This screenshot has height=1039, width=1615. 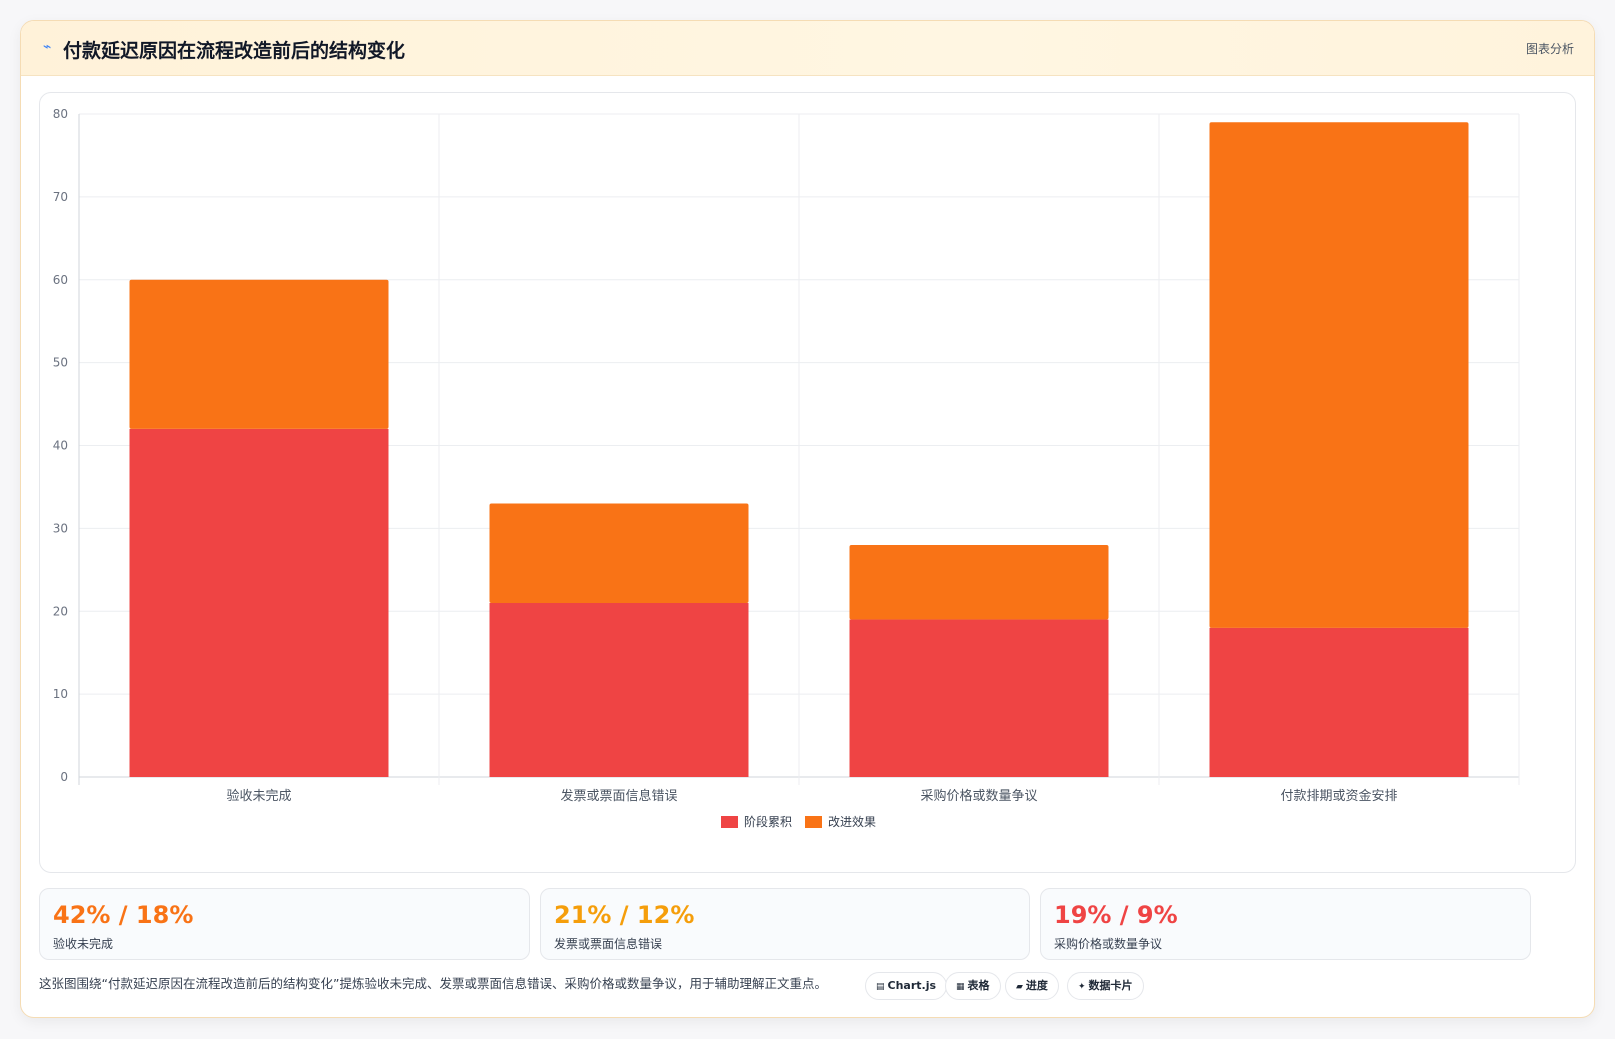 What do you see at coordinates (1036, 985) in the screenshot?
I see `chip-label: 进度` at bounding box center [1036, 985].